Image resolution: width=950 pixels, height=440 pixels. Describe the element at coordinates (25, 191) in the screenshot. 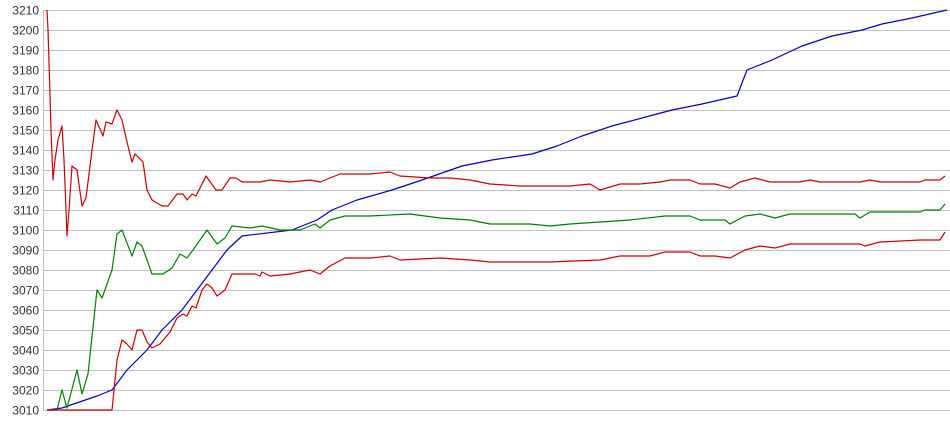

I see `y-tick-label: 3120` at that location.